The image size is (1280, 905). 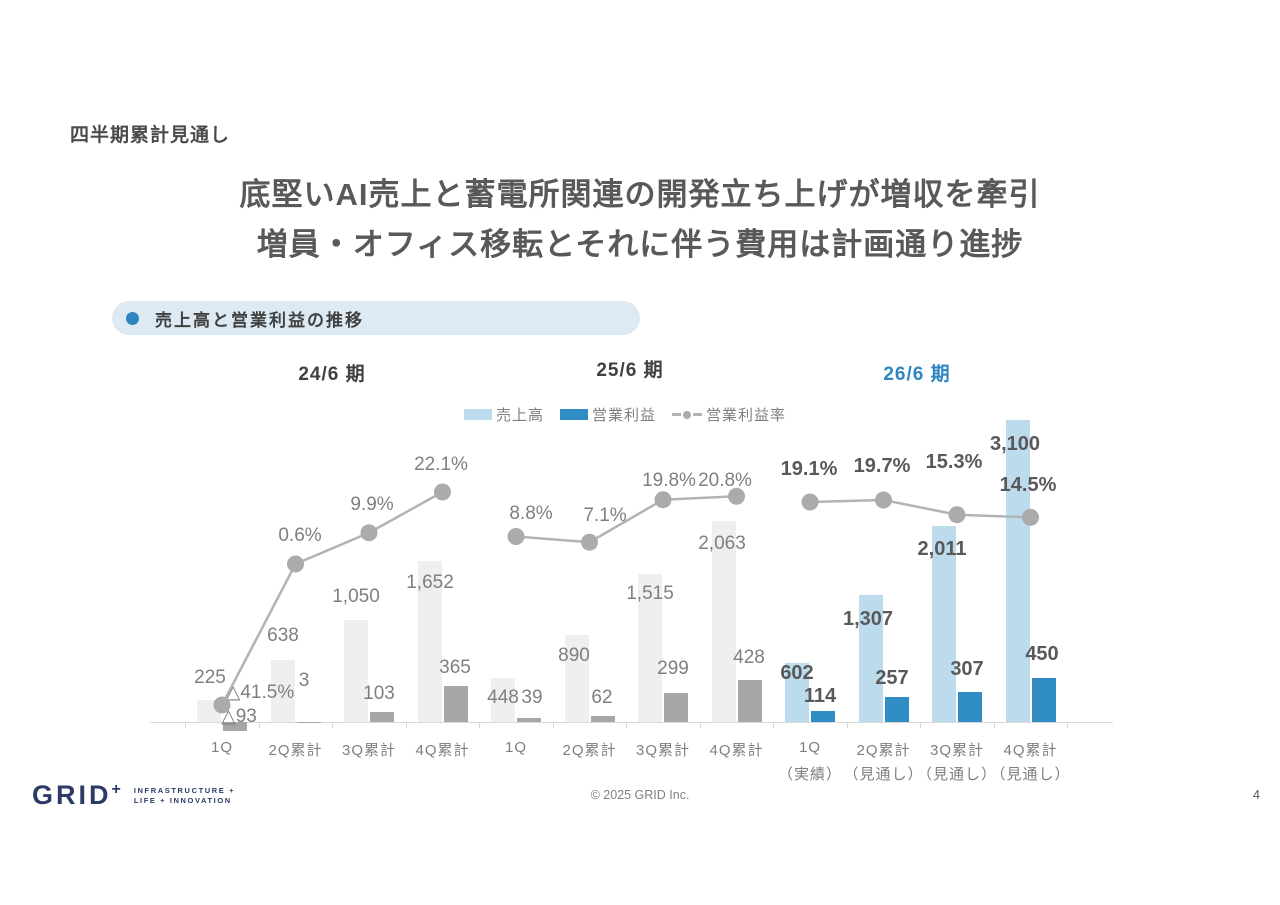 I want to click on profit-value-label: 299, so click(x=673, y=668).